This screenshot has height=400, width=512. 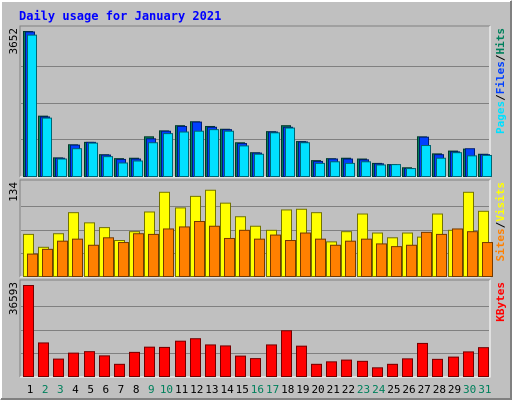 I want to click on x-tick-label: 21, so click(x=333, y=389).